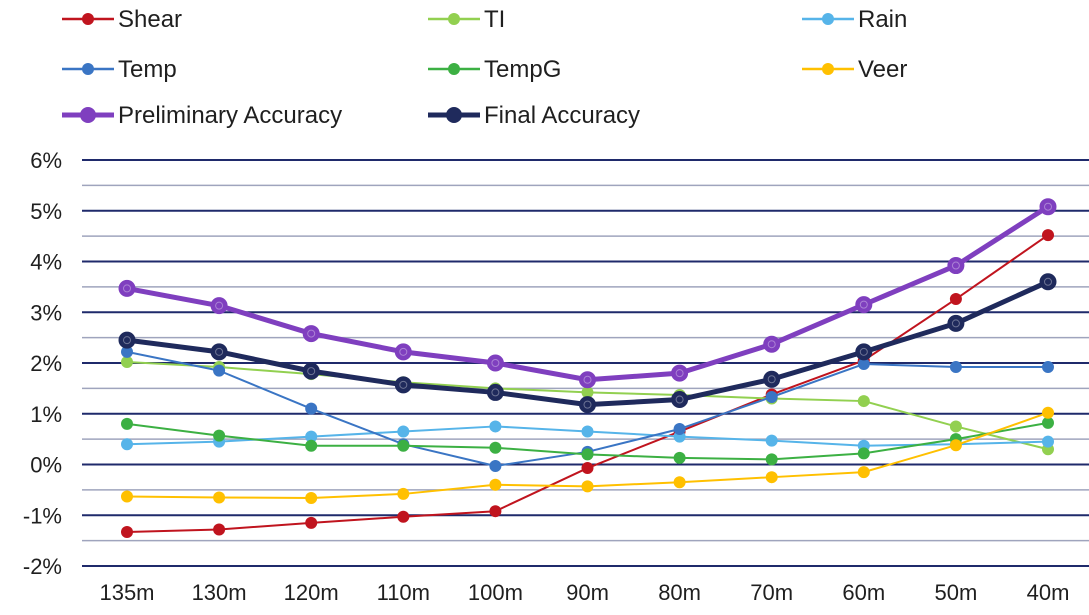 Image resolution: width=1089 pixels, height=615 pixels. I want to click on legend-label: Preliminary Accuracy, so click(230, 115).